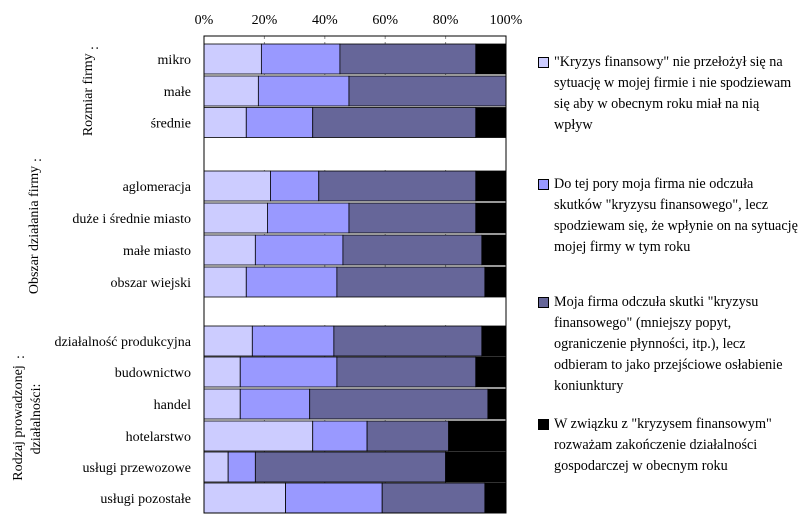 This screenshot has height=531, width=802. Describe the element at coordinates (157, 251) in the screenshot. I see `category-label: małe miasto` at that location.